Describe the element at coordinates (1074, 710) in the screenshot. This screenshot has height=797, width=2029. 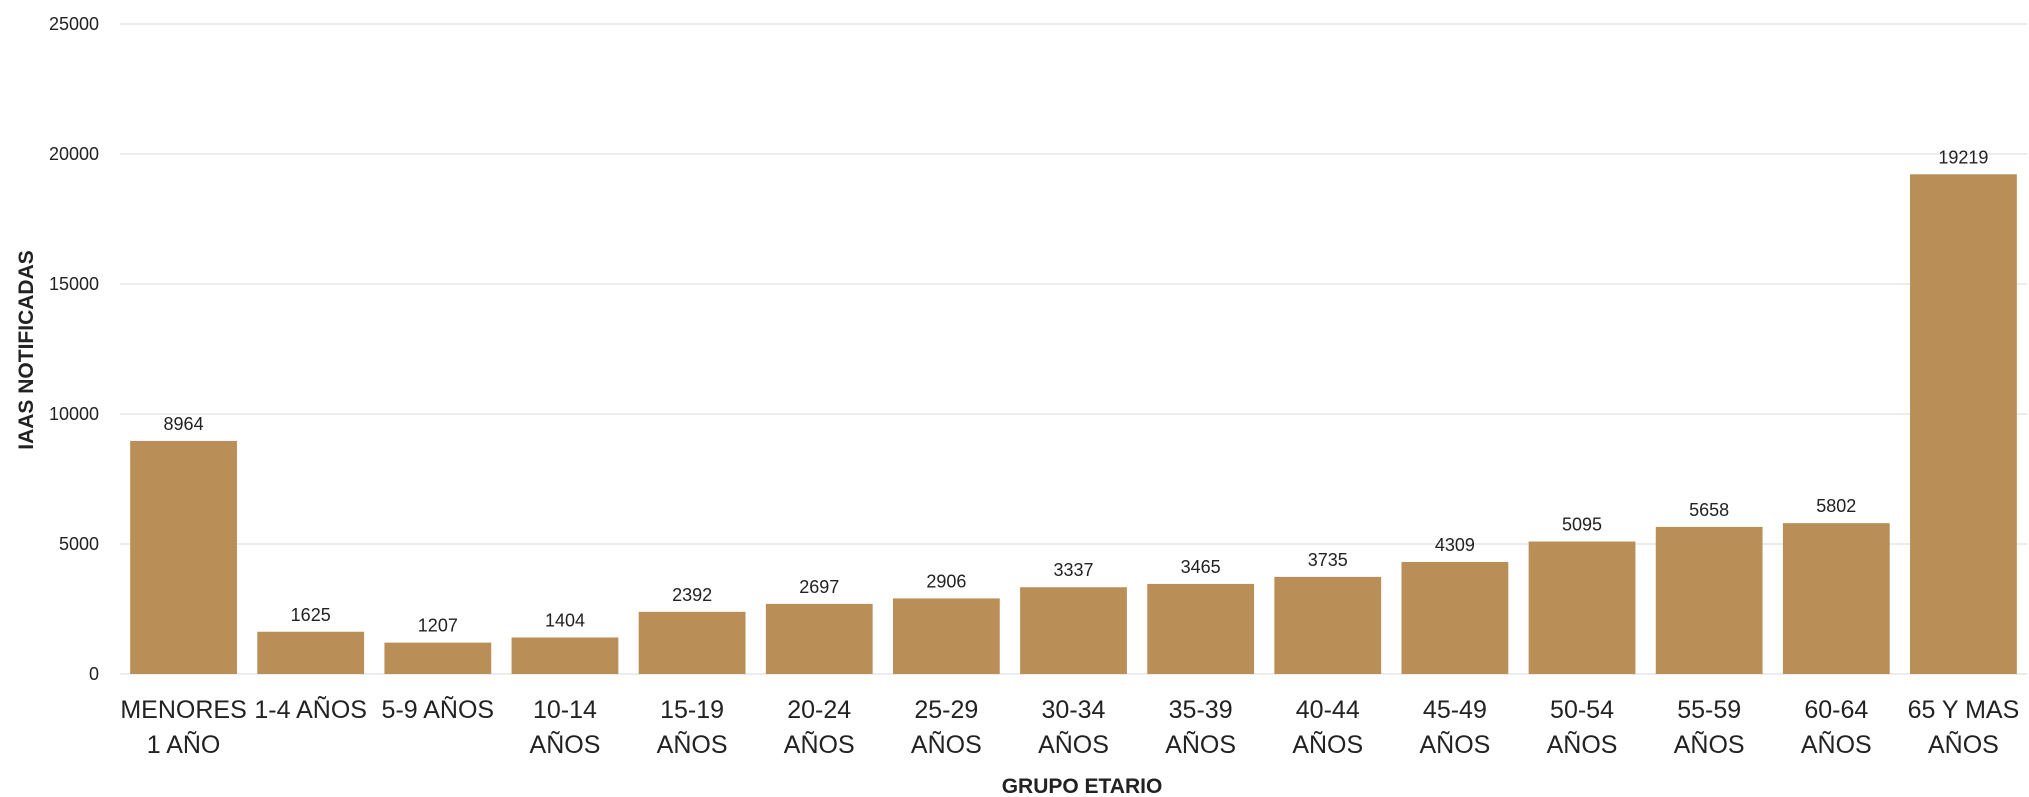
I see `x-tick-label: 30-34` at that location.